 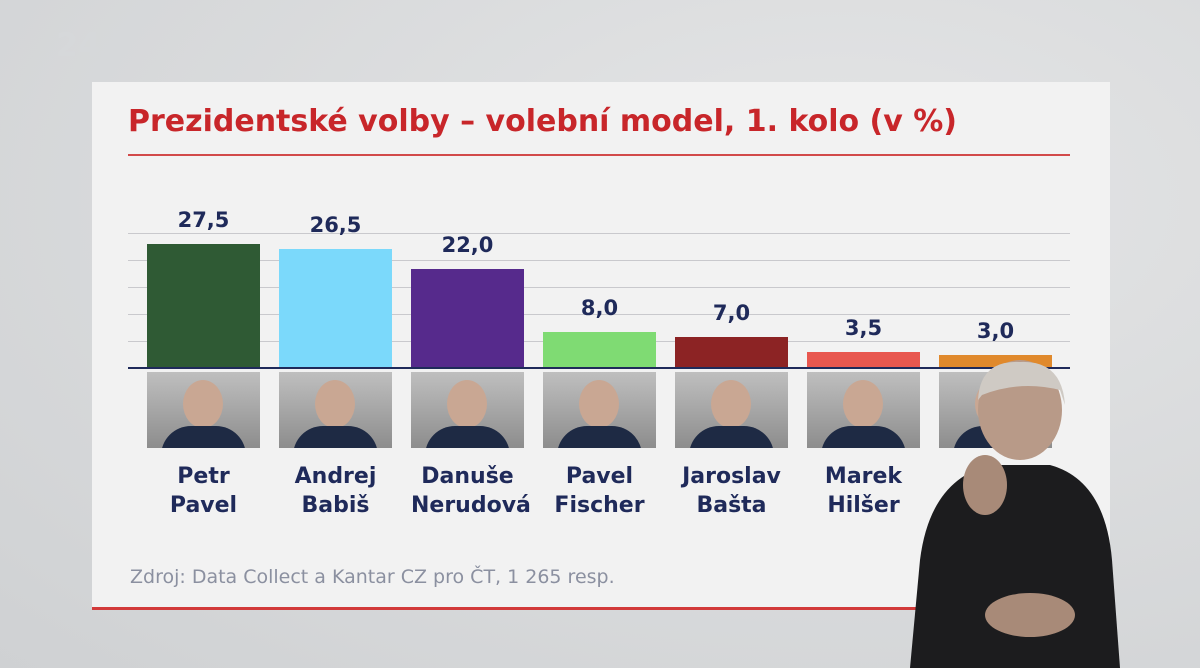 I want to click on category-label: Danuše Nerudová, so click(x=471, y=491).